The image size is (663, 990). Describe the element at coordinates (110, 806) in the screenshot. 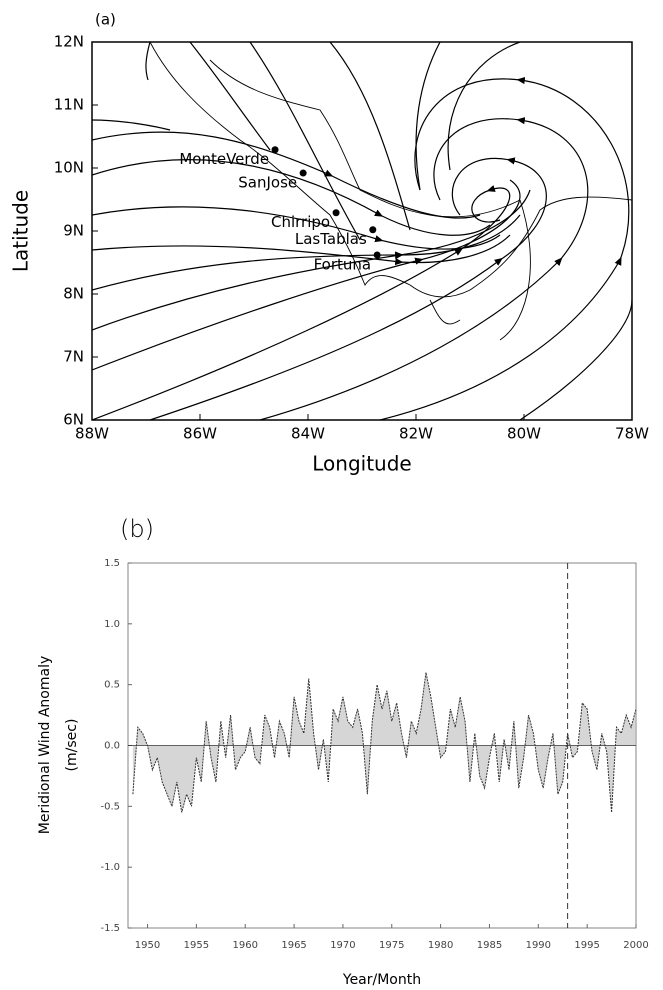

I see `y-tick-label: -0.5` at that location.